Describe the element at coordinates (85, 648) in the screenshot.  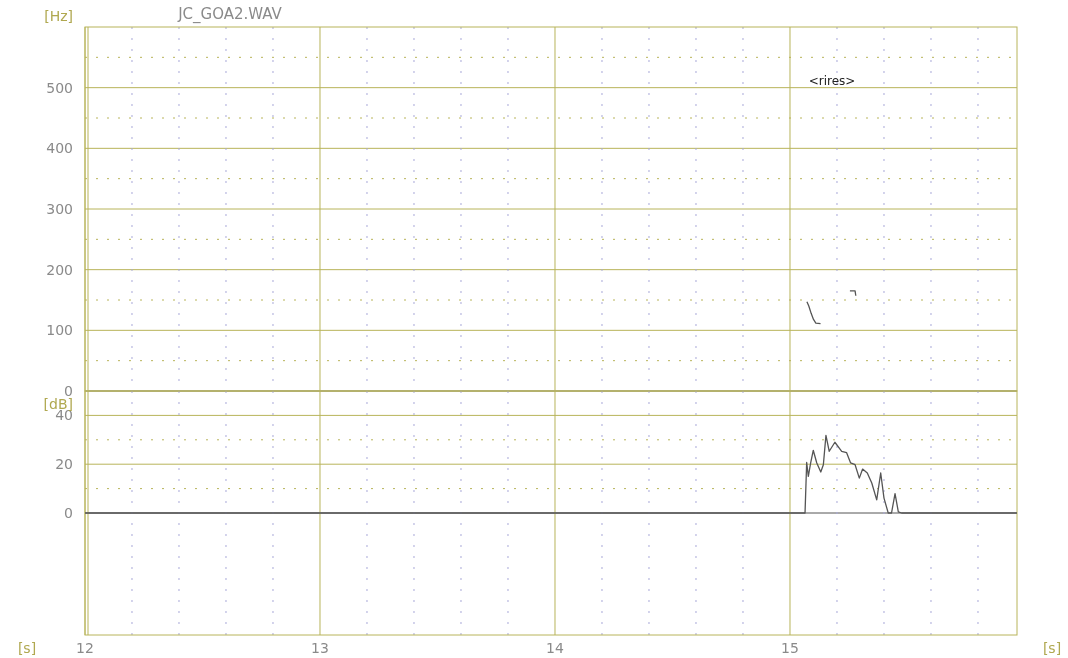
I see `x-tick-label: 12` at that location.